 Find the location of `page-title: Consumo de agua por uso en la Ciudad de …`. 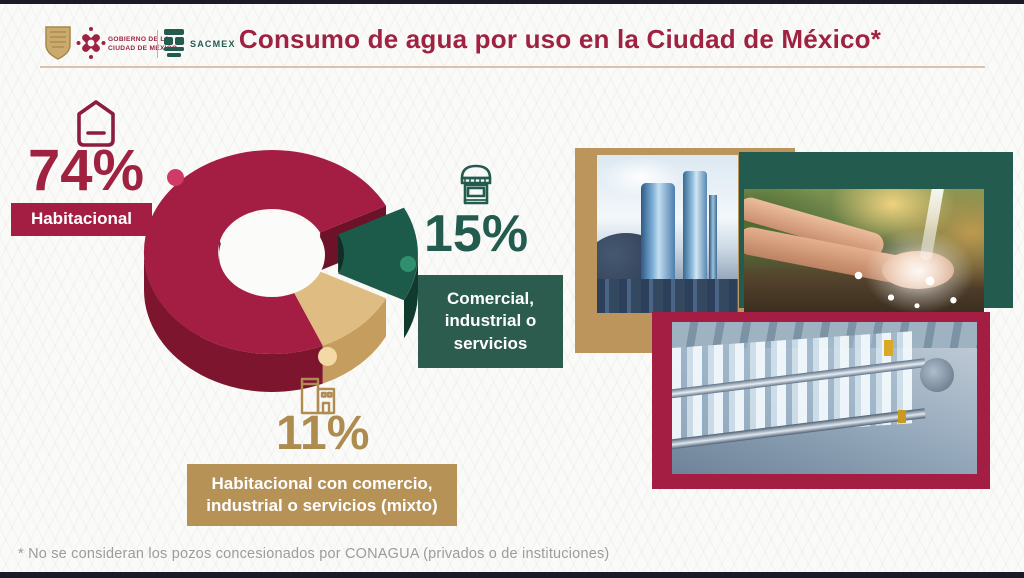

page-title: Consumo de agua por uso en la Ciudad de … is located at coordinates (560, 39).